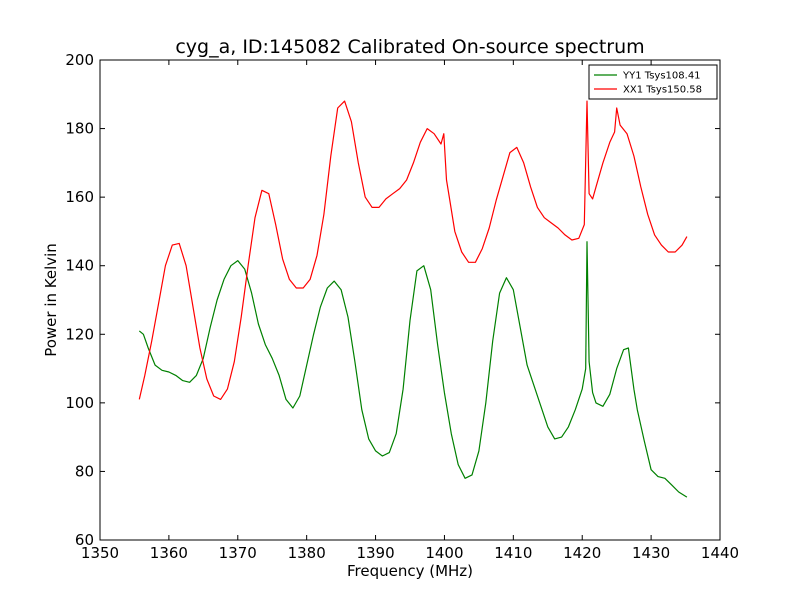 The width and height of the screenshot is (800, 600). Describe the element at coordinates (100, 553) in the screenshot. I see `x-tick-label: 1350` at that location.